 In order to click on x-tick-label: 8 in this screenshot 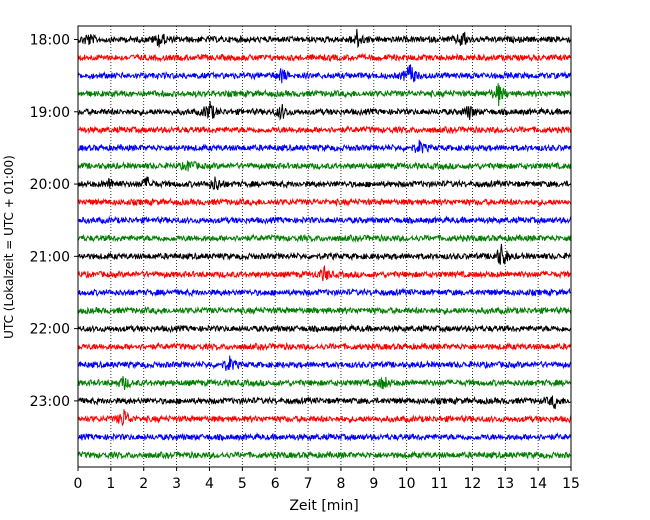, I will do `click(340, 484)`.